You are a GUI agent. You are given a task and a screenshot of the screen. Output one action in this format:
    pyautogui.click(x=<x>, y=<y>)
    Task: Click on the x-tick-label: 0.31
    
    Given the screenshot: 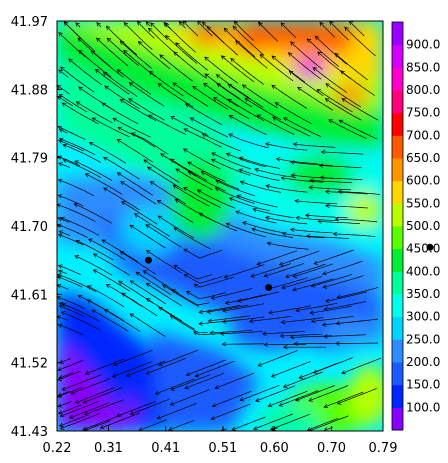 What is the action you would take?
    pyautogui.click(x=108, y=448)
    